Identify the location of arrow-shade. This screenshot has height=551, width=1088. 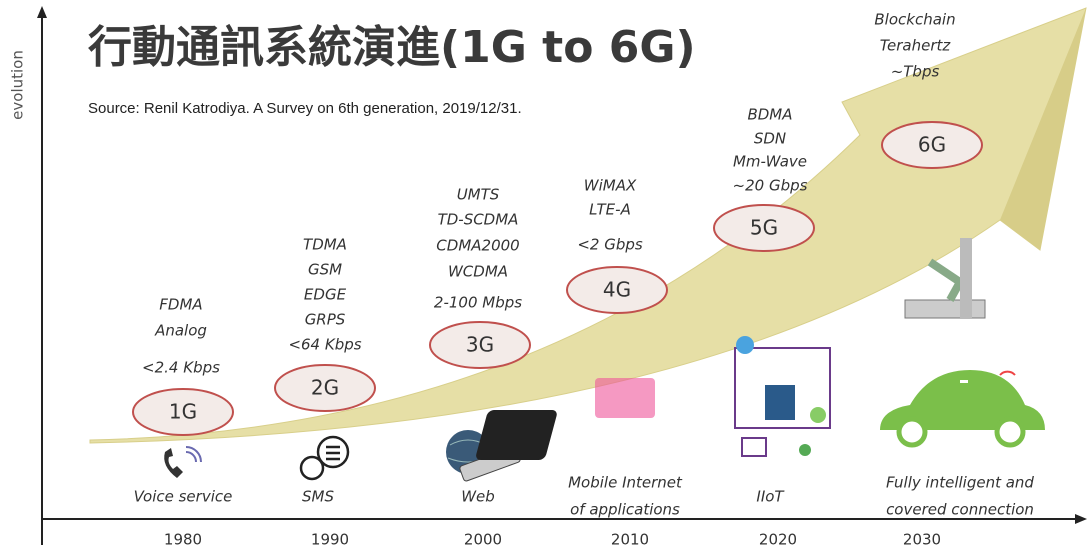
(1043, 129).